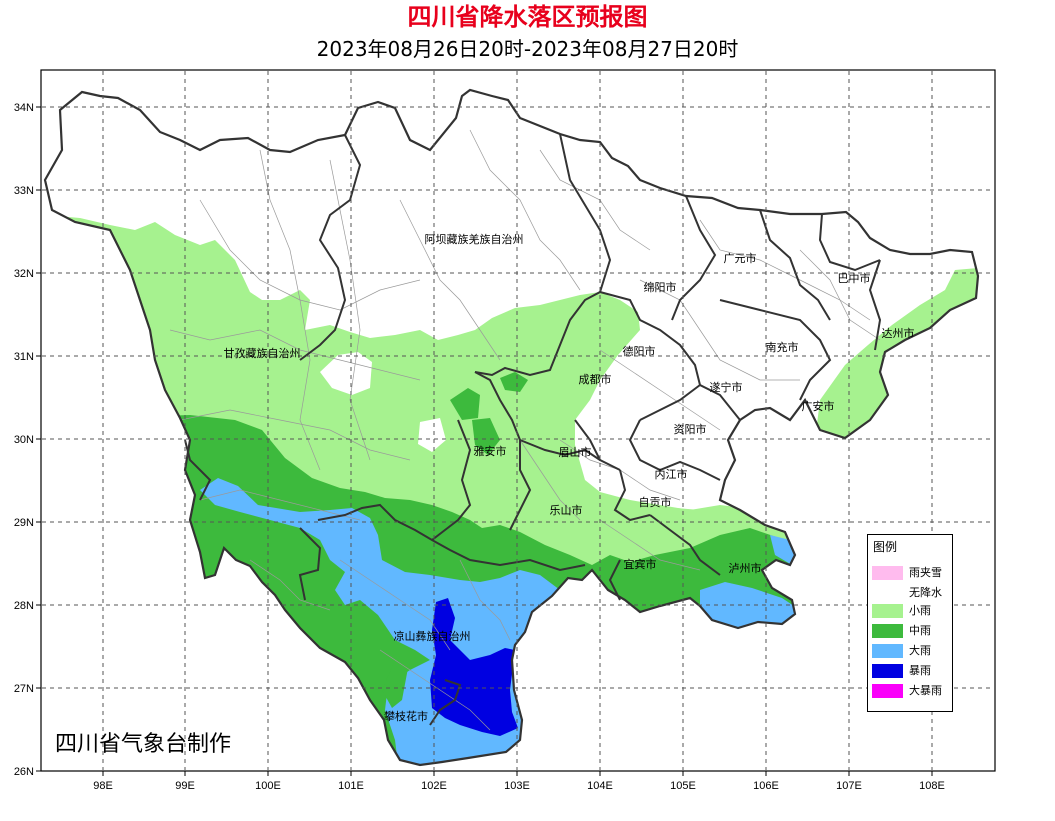 The height and width of the screenshot is (821, 1055). Describe the element at coordinates (932, 786) in the screenshot. I see `x-tick-label: 108E` at that location.